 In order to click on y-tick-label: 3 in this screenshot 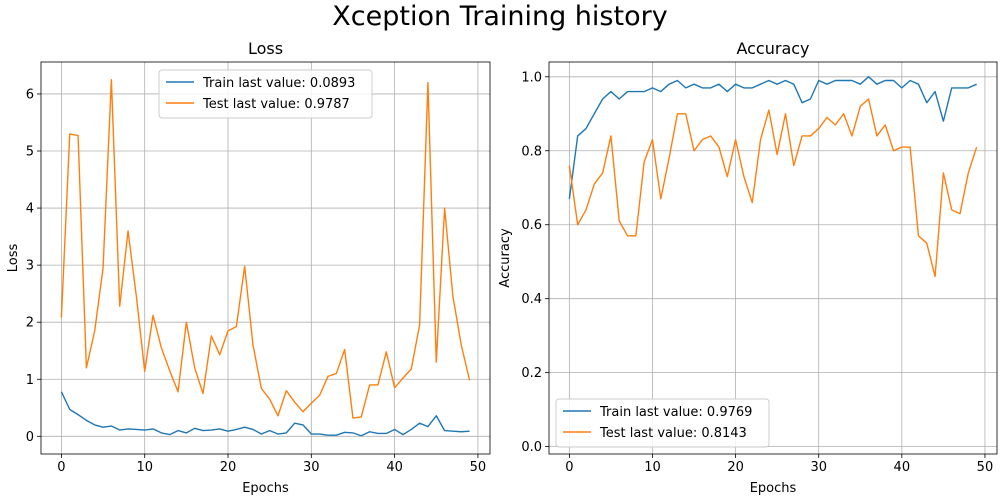, I will do `click(30, 266)`.